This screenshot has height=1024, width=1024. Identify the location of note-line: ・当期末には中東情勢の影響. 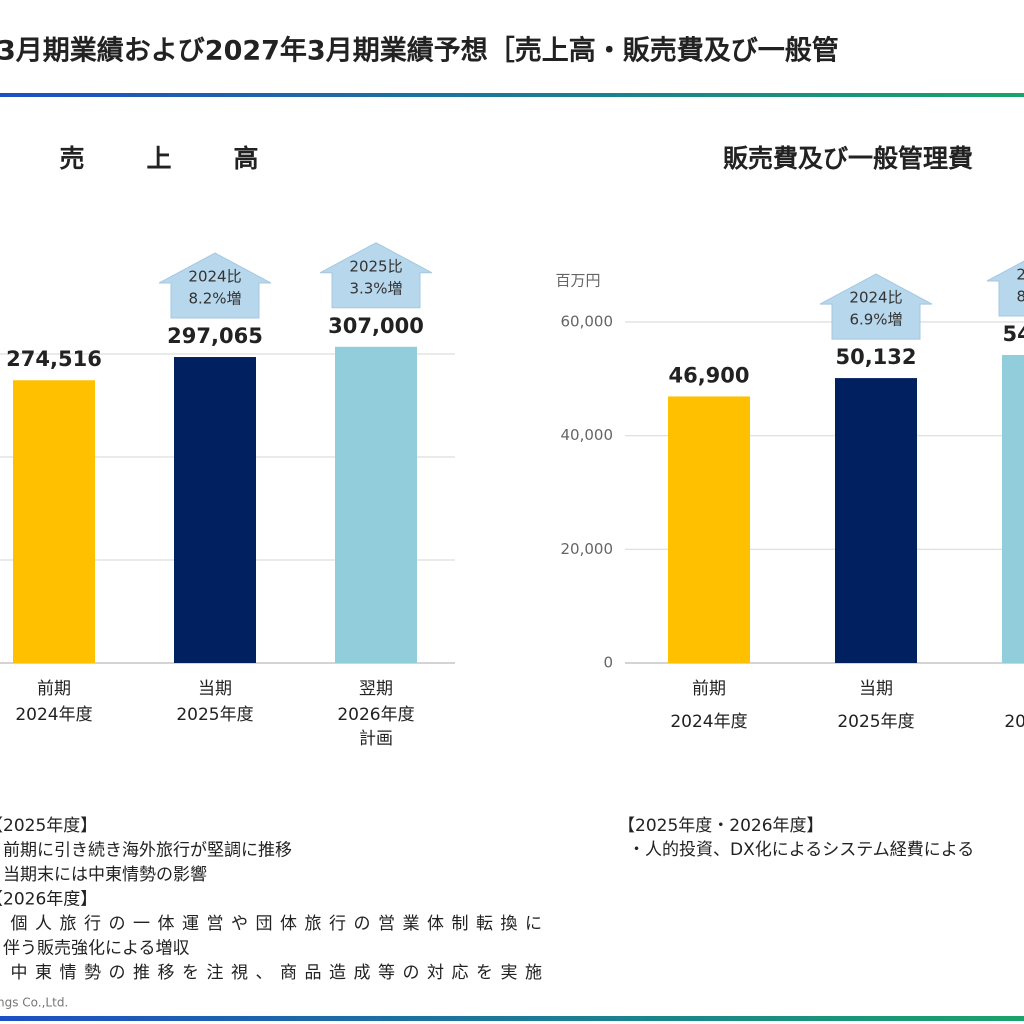
(103, 875).